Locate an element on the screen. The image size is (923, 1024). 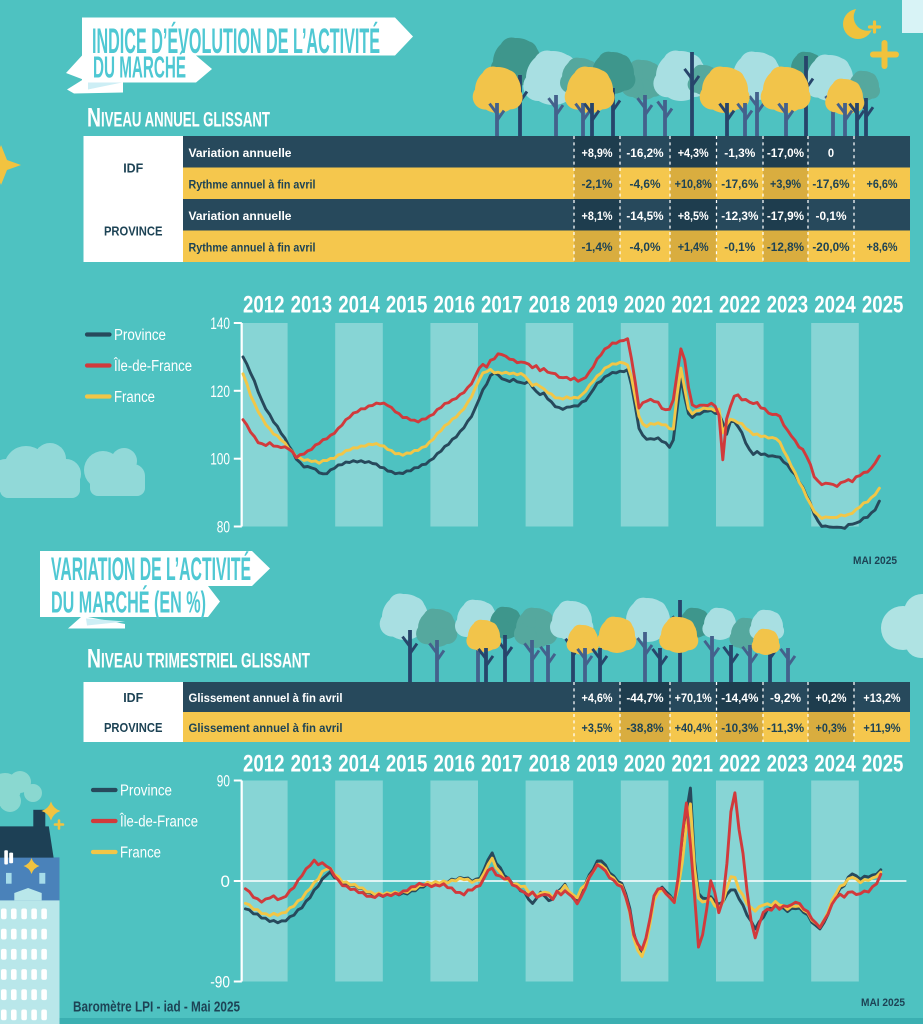
svg-text: -9,2% is located at coordinates (785, 698).